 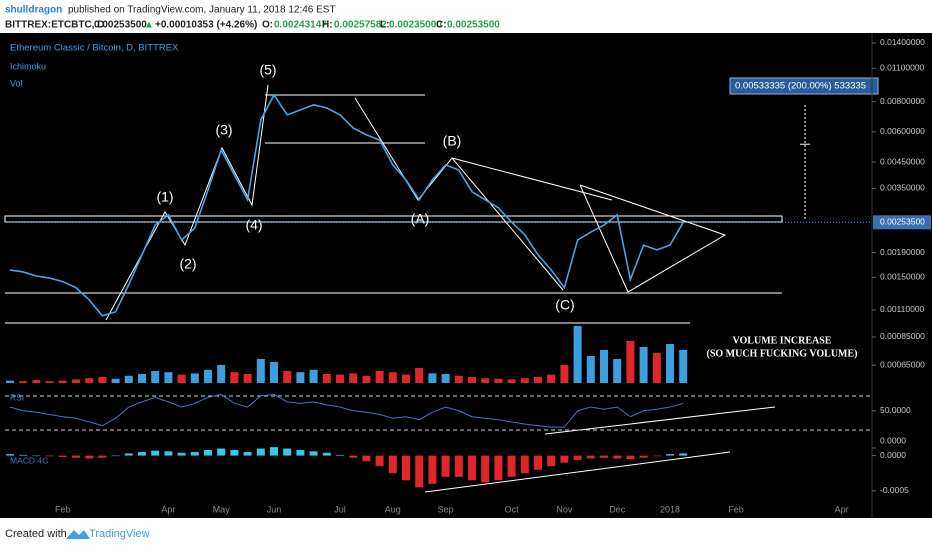 I want to click on open-label: O:, so click(x=267, y=25).